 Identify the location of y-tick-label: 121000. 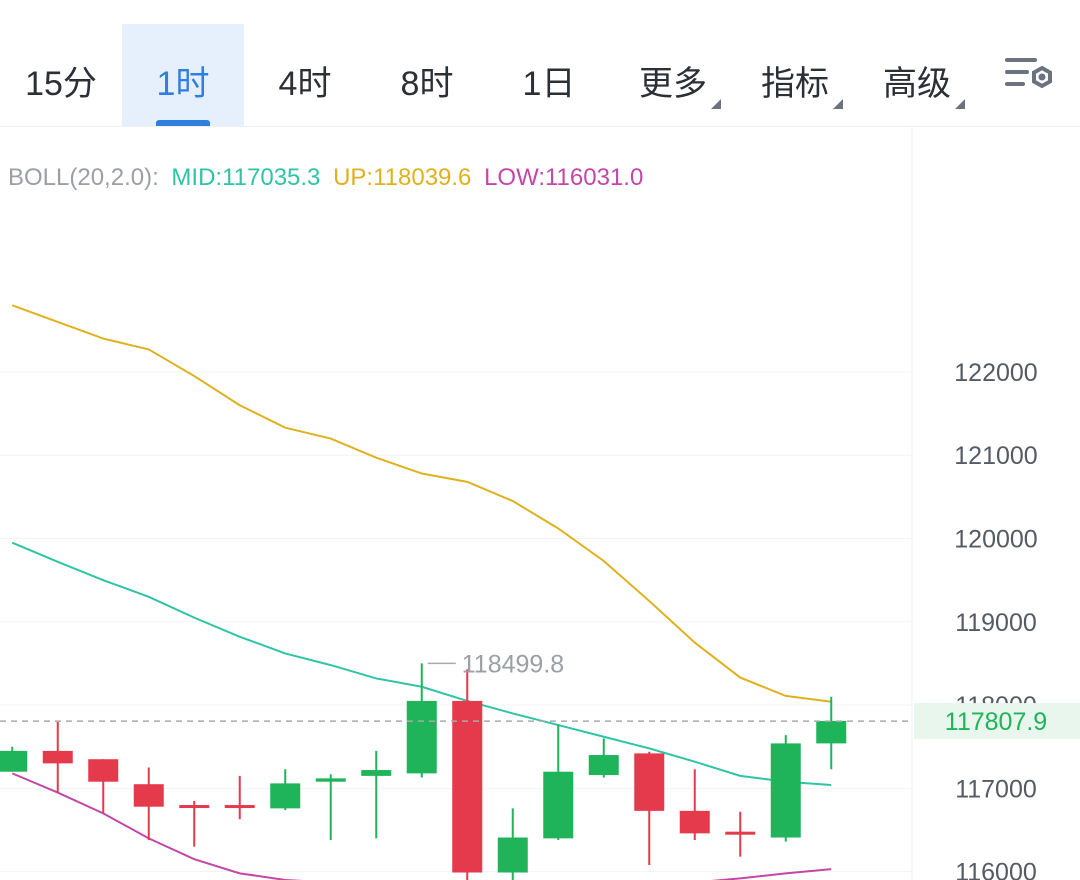
(995, 456).